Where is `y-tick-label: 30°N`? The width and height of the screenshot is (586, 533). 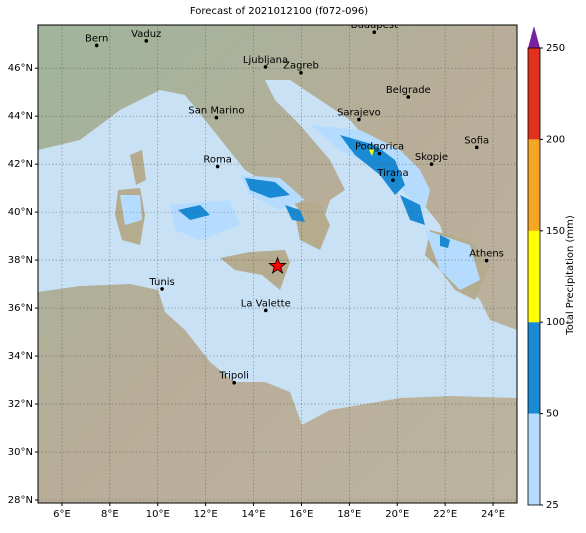 y-tick-label: 30°N is located at coordinates (20, 452).